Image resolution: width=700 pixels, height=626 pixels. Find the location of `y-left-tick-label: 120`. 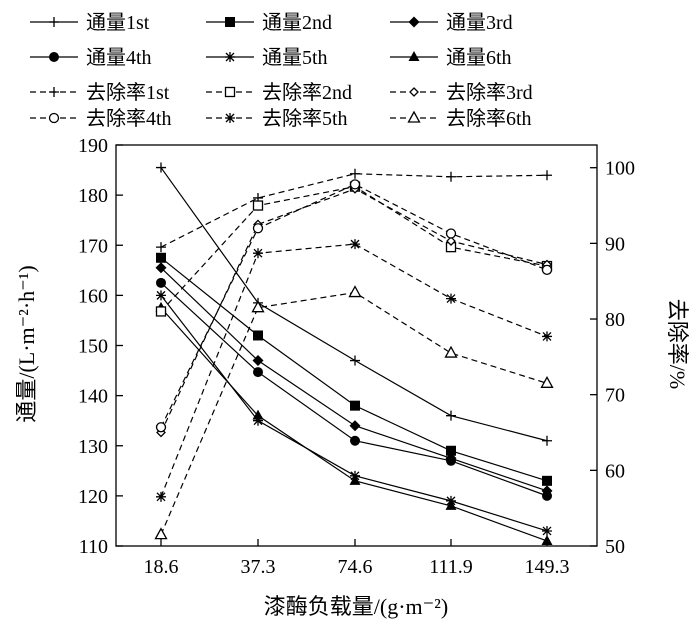

y-left-tick-label: 120 is located at coordinates (93, 497).